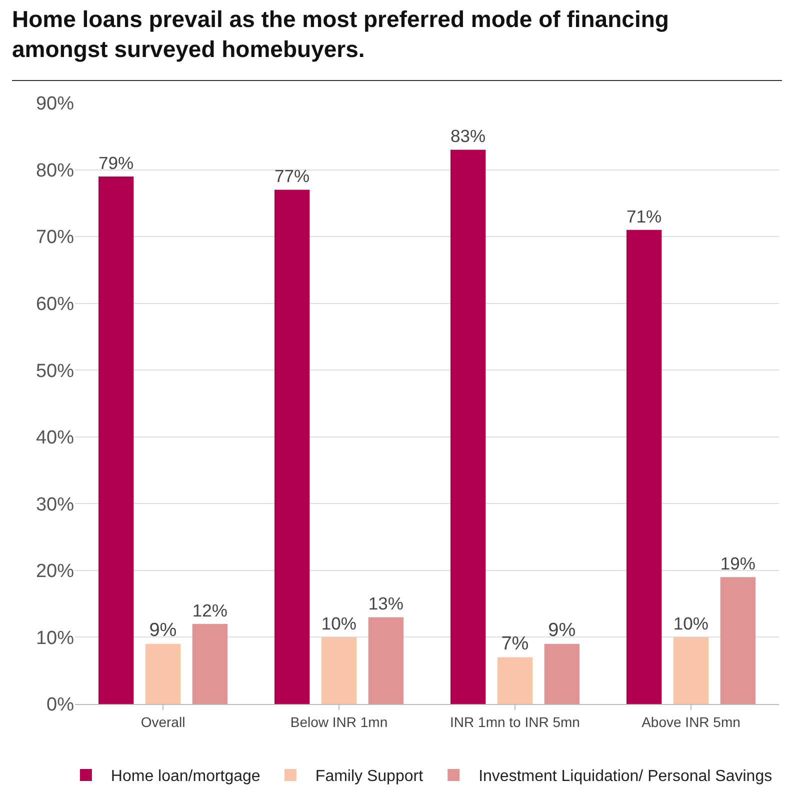 This screenshot has height=802, width=794. I want to click on y-tick-label: 70%, so click(55, 237).